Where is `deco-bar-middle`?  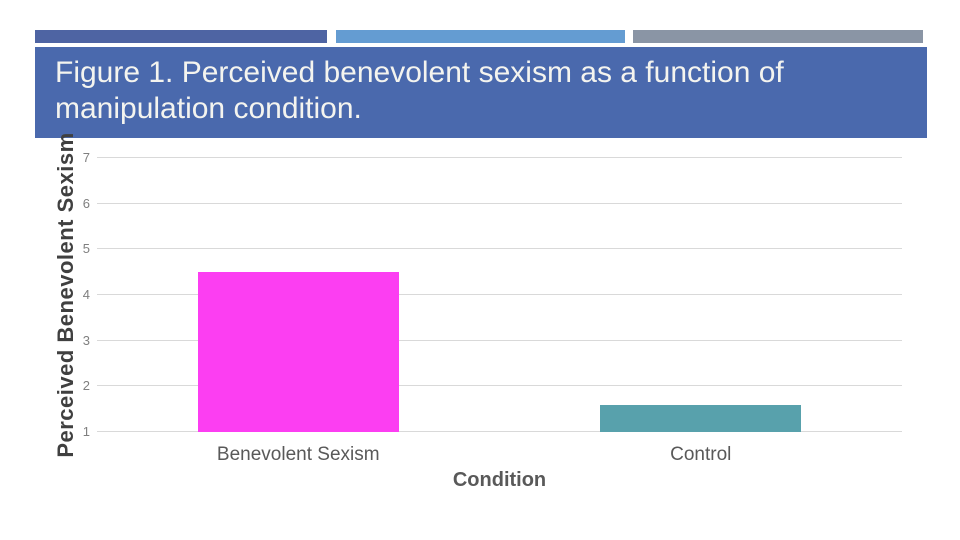 deco-bar-middle is located at coordinates (480, 36).